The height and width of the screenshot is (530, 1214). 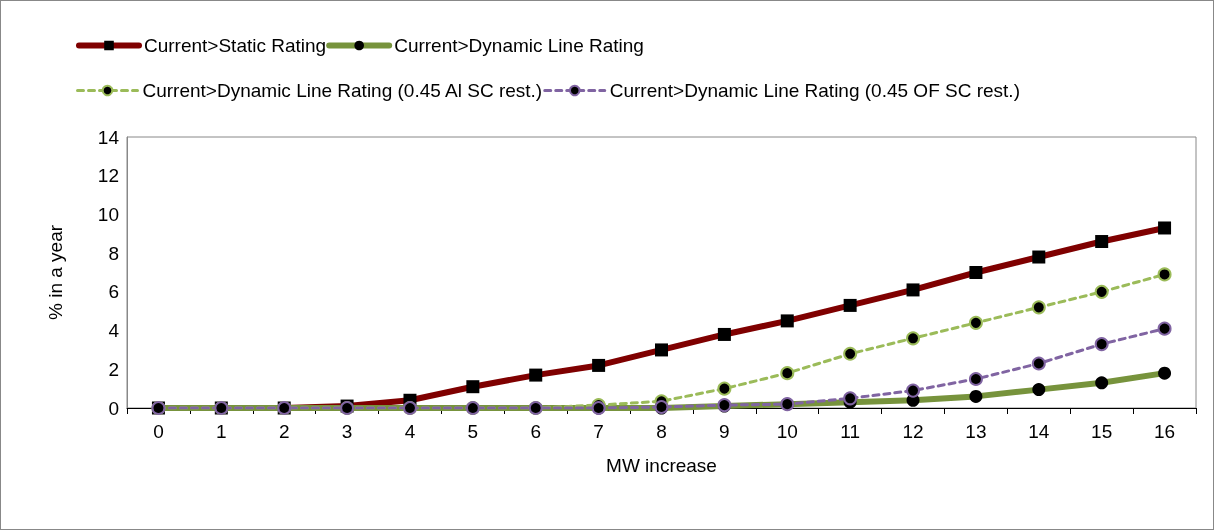 I want to click on x-tick-label: 15, so click(x=1102, y=431).